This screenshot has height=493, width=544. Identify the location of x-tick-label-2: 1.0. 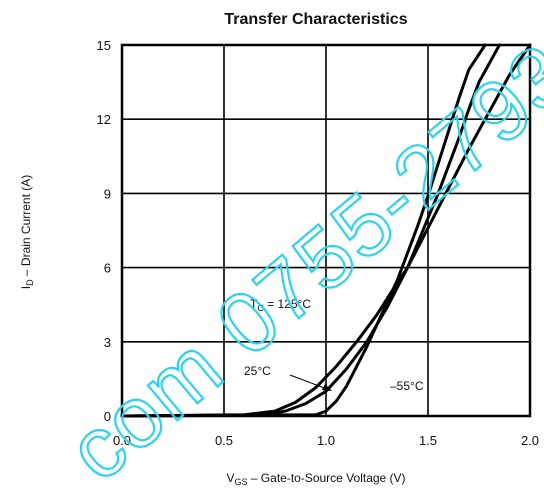
(326, 440).